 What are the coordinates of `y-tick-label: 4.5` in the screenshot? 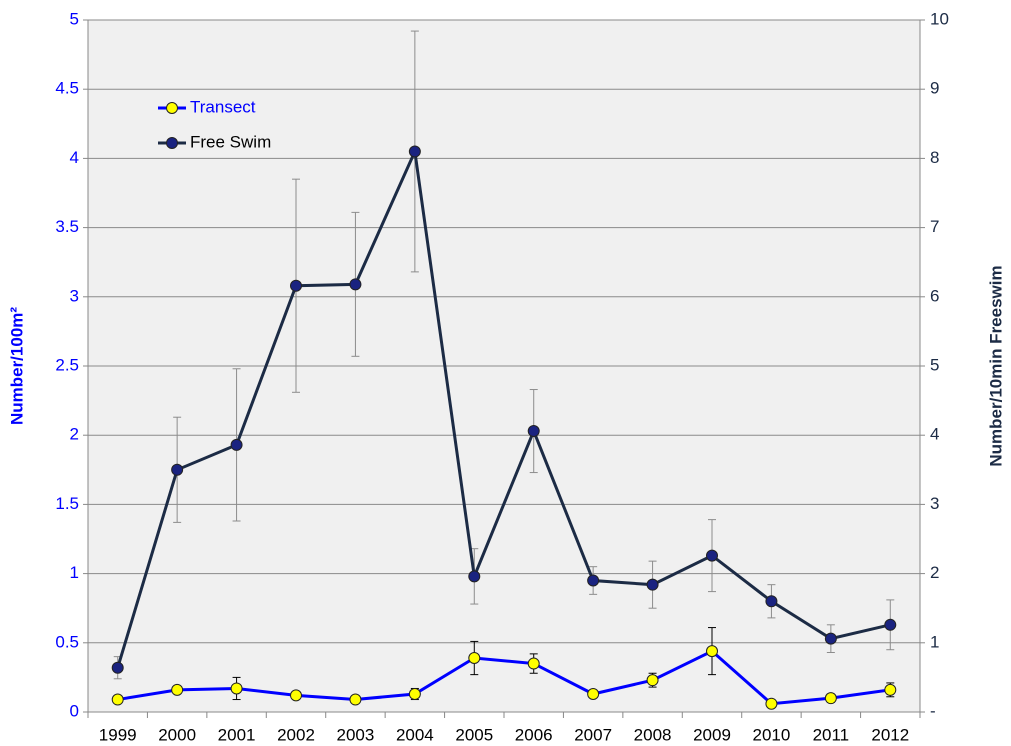 It's located at (67, 88).